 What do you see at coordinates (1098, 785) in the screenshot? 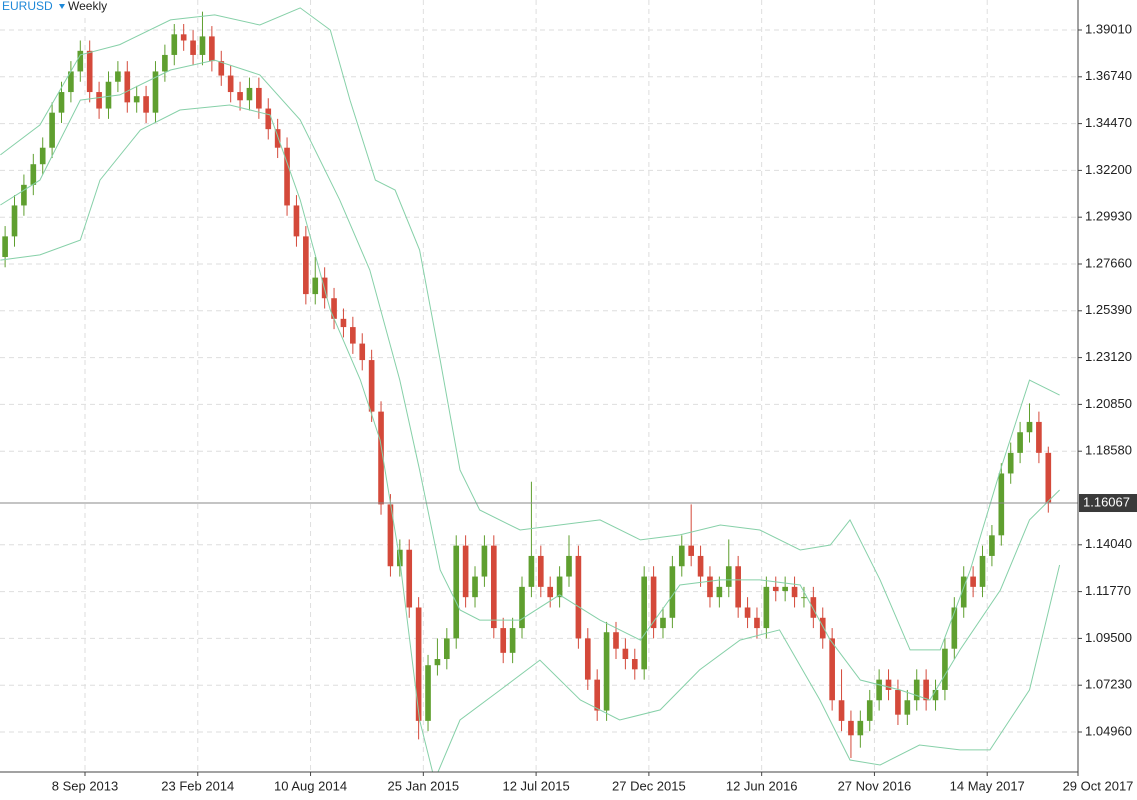
I see `x-tick-label: 29 Oct 2017` at bounding box center [1098, 785].